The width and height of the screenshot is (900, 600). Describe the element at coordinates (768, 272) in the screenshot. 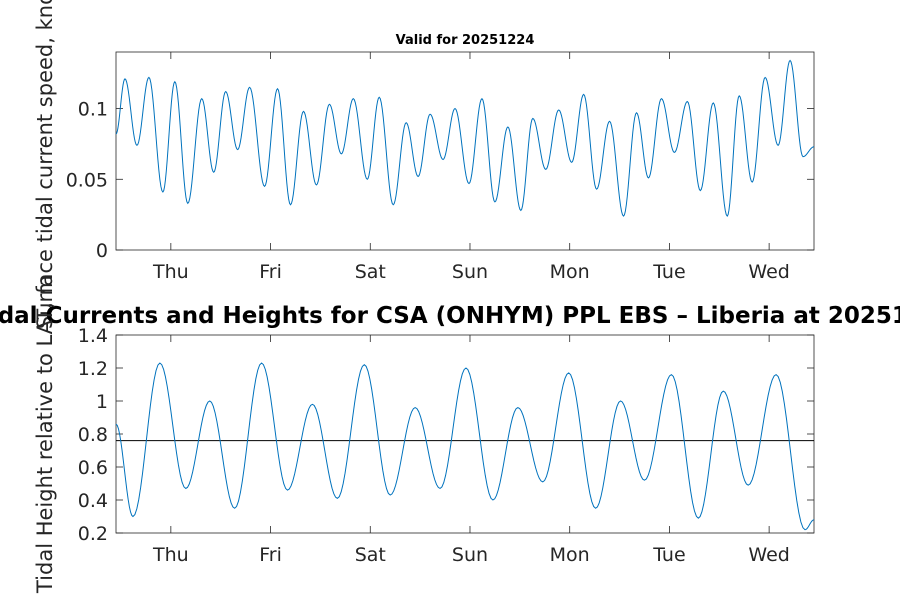

I see `top-x-tick-label: Wed` at that location.